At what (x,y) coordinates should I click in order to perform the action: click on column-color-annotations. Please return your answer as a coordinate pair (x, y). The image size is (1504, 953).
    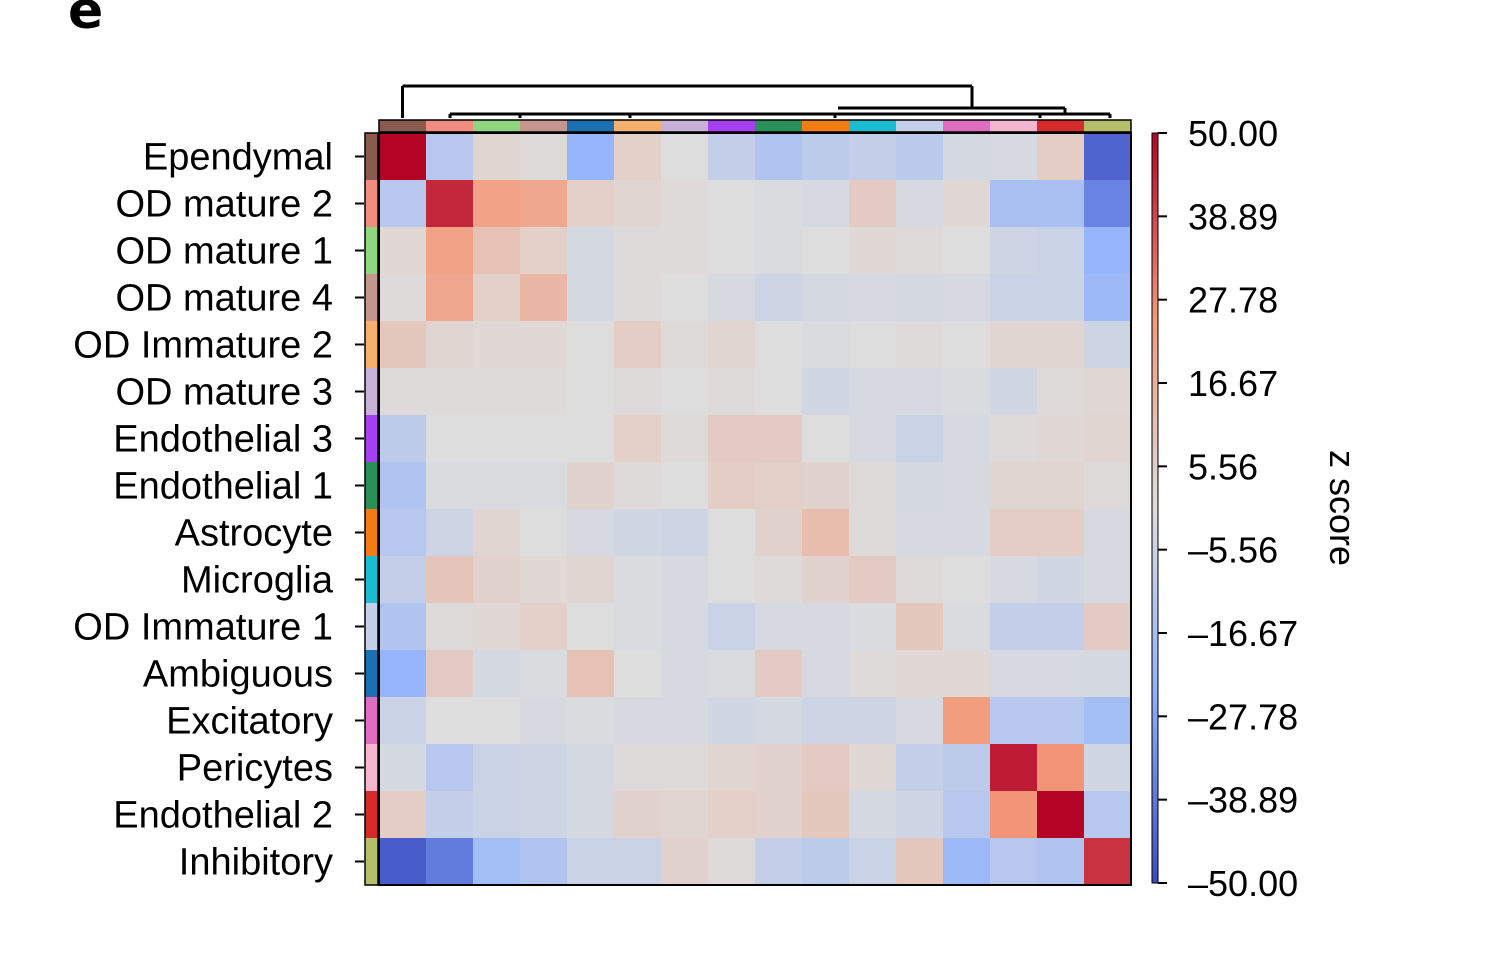
    Looking at the image, I should click on (755, 126).